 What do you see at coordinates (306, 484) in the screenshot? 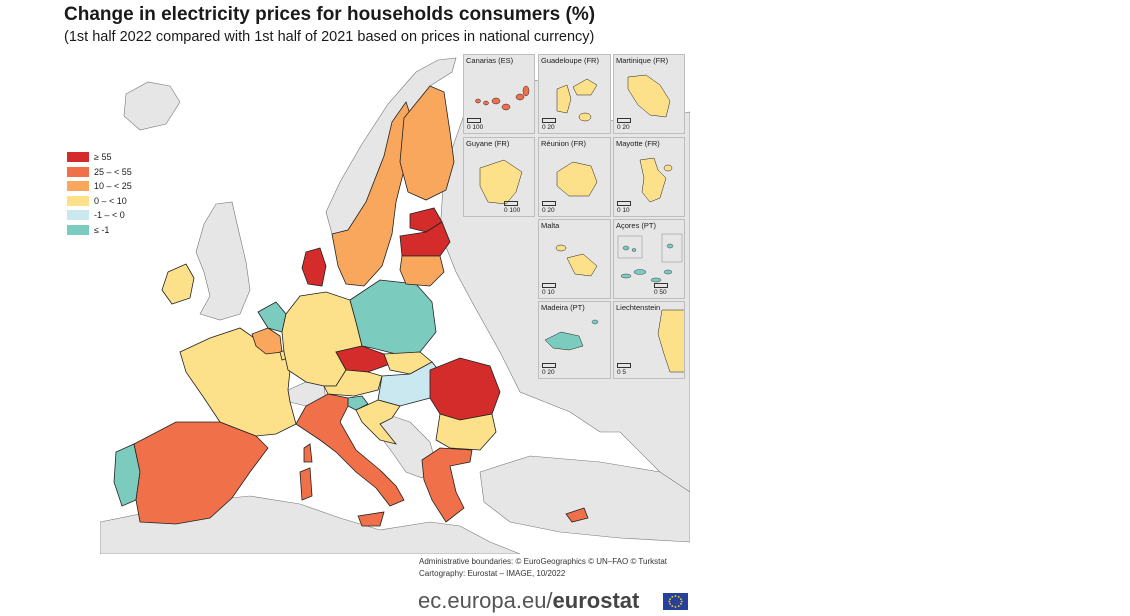
I see `country-sardinia` at bounding box center [306, 484].